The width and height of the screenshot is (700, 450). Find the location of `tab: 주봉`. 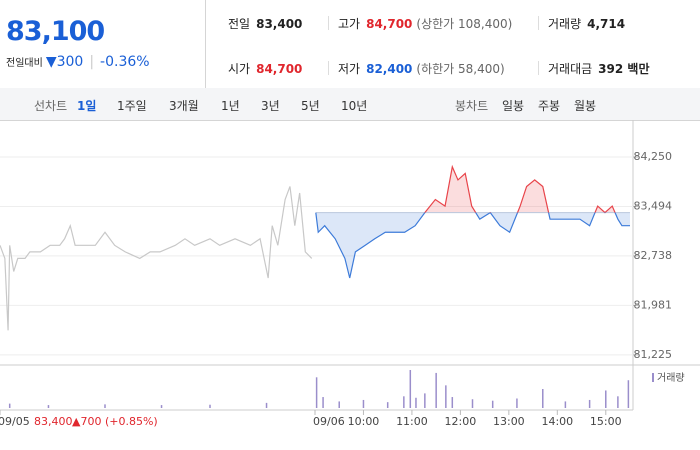

tab: 주봉 is located at coordinates (549, 106).